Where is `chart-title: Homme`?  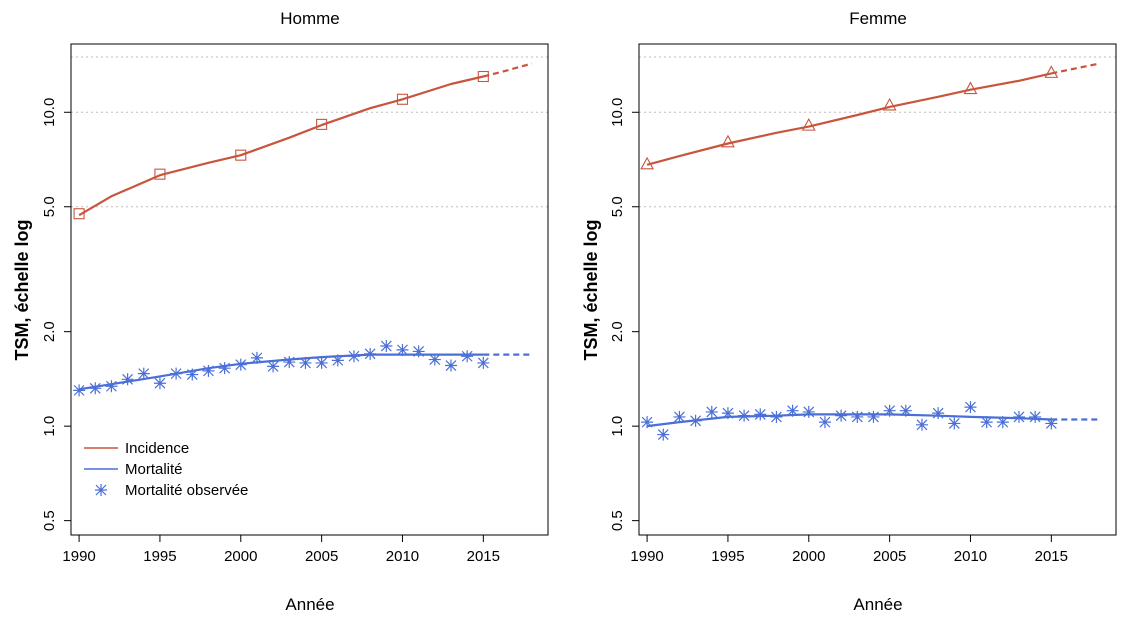
chart-title: Homme is located at coordinates (310, 18).